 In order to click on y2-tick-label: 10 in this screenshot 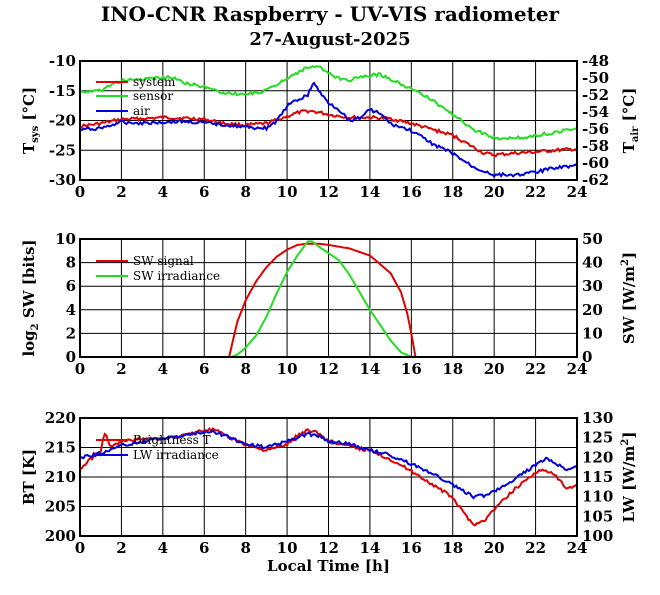, I will do `click(592, 333)`.